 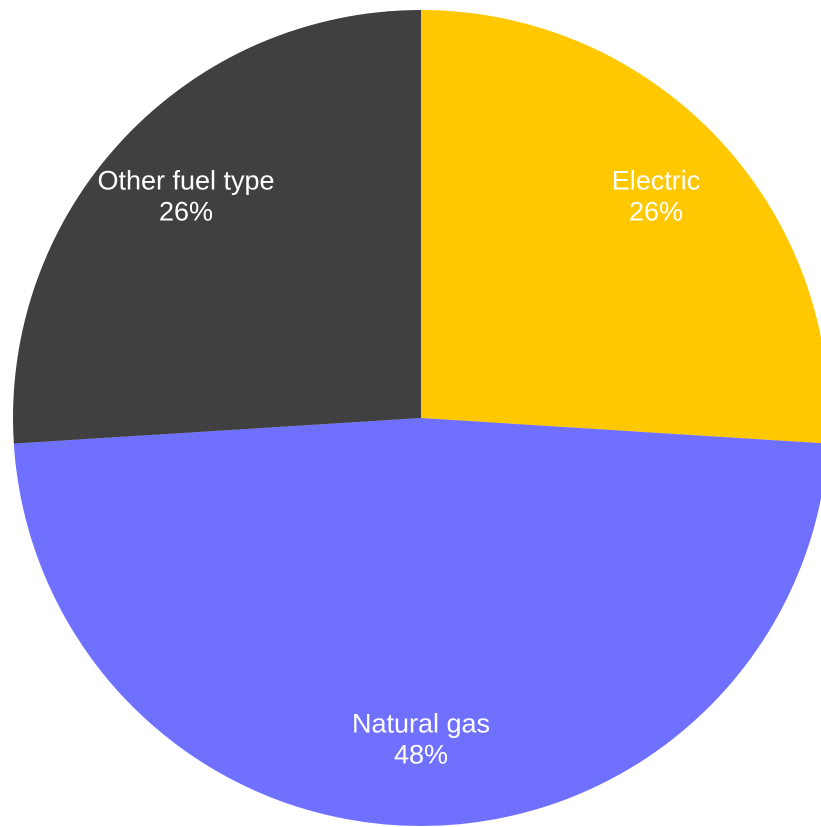 What do you see at coordinates (421, 754) in the screenshot?
I see `slice-value-label: 48%` at bounding box center [421, 754].